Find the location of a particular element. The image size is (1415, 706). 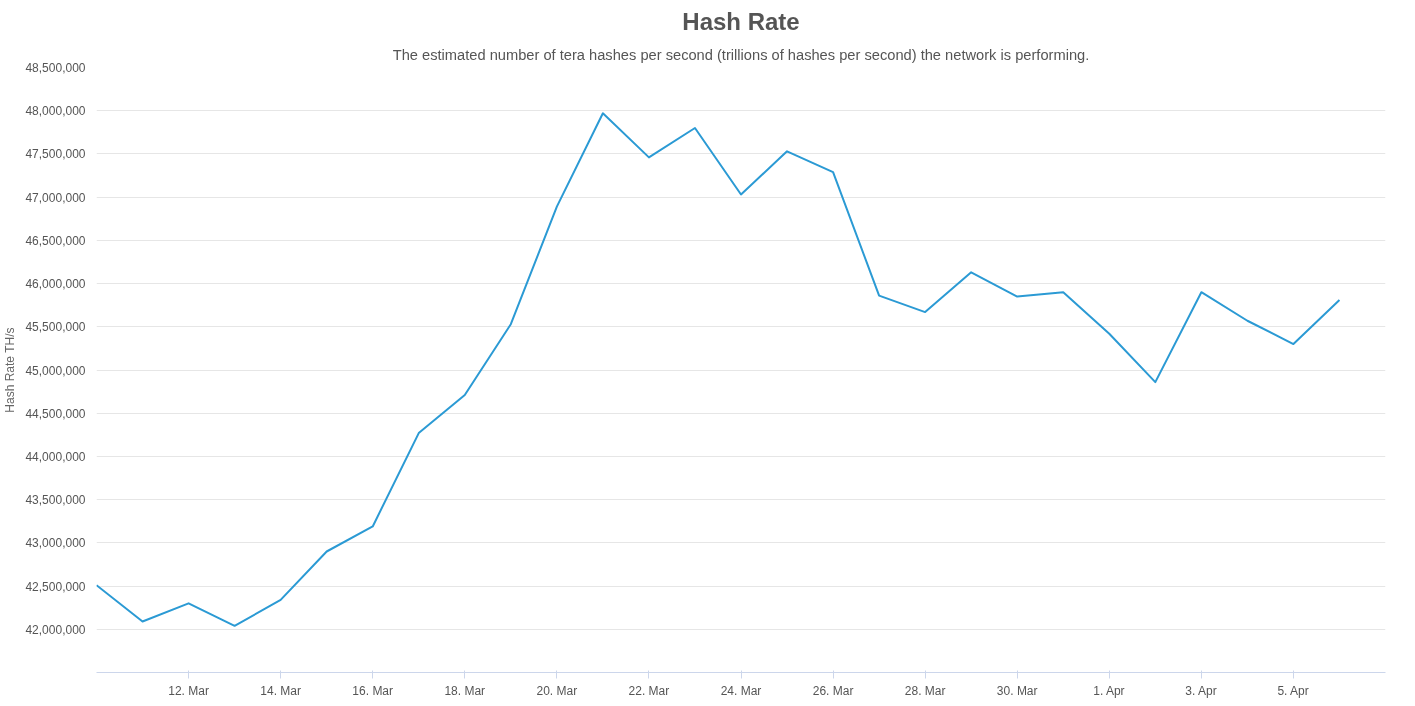

y-tick-label: 44,500,000 is located at coordinates (55, 413).